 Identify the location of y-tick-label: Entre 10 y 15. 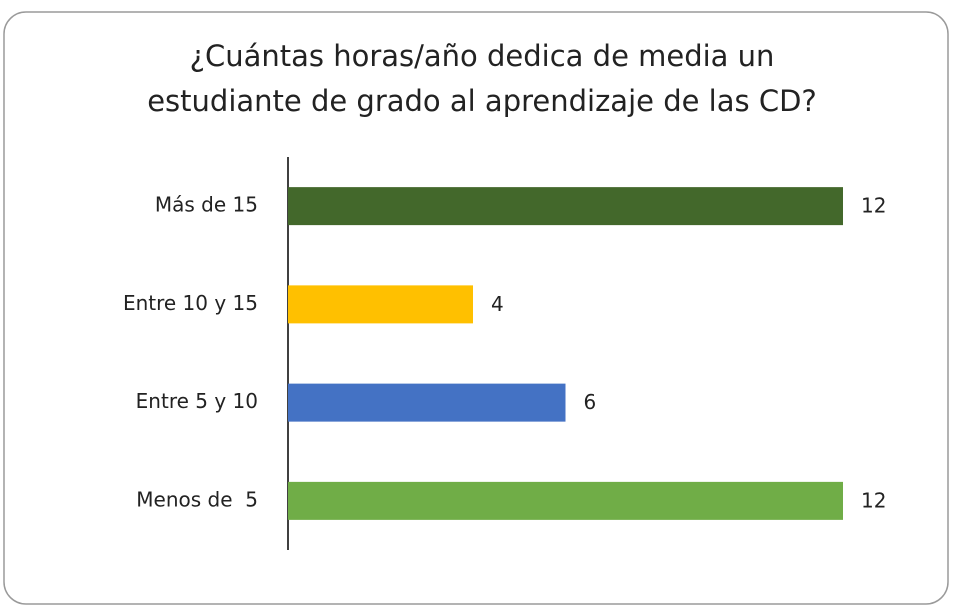
(190, 303).